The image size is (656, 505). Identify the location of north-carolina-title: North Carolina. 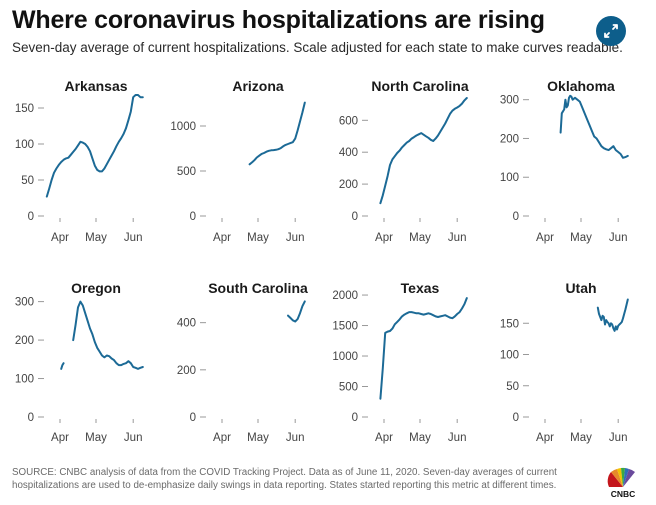
(419, 86).